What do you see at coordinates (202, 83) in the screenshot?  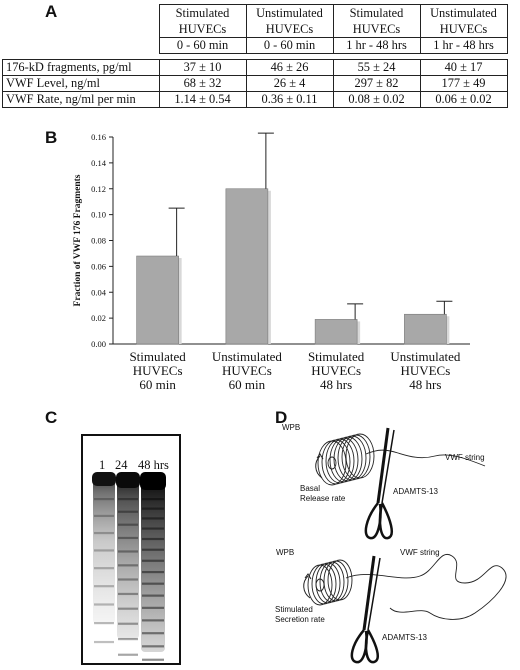 I see `table-cell: 68 ± 32` at bounding box center [202, 83].